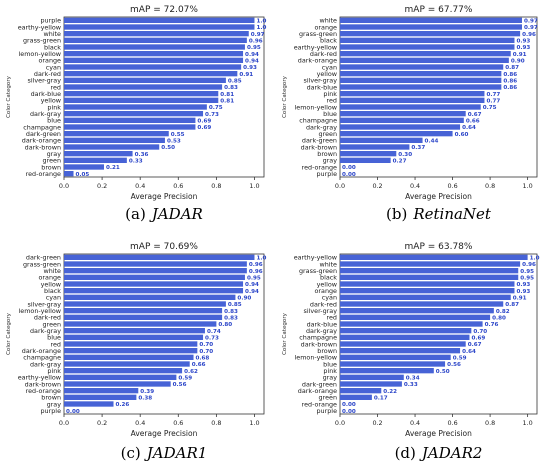 The width and height of the screenshot is (550, 476). I want to click on x-tick-label: 0.4, so click(140, 186).